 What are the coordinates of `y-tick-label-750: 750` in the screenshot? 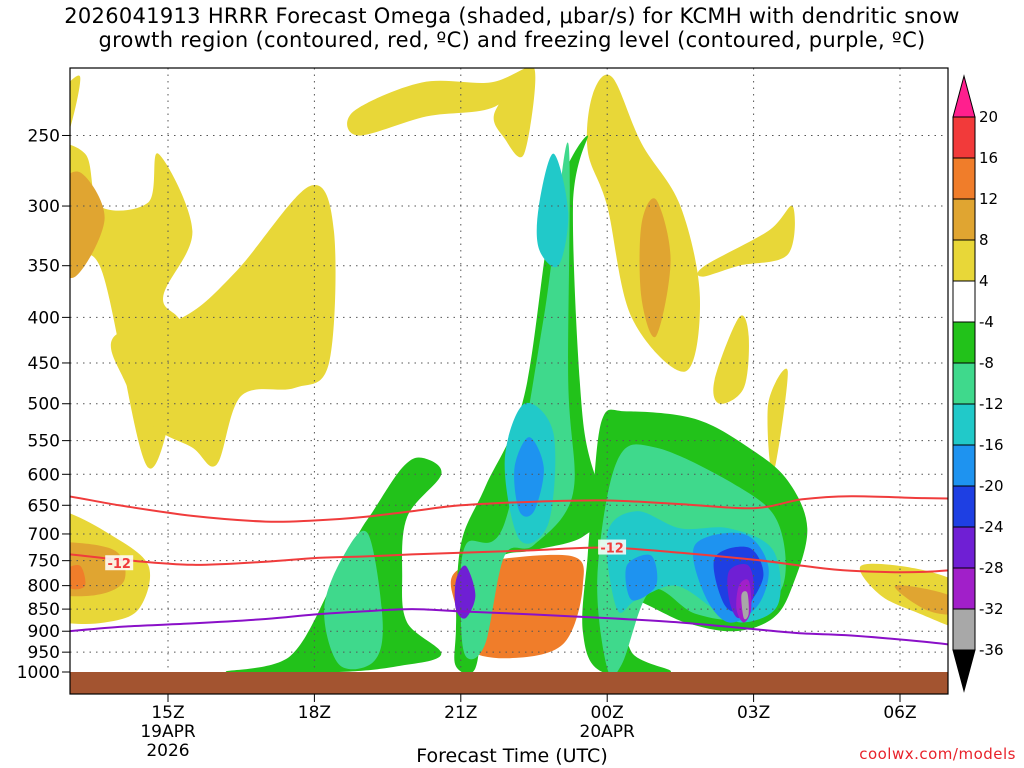 It's located at (44, 562).